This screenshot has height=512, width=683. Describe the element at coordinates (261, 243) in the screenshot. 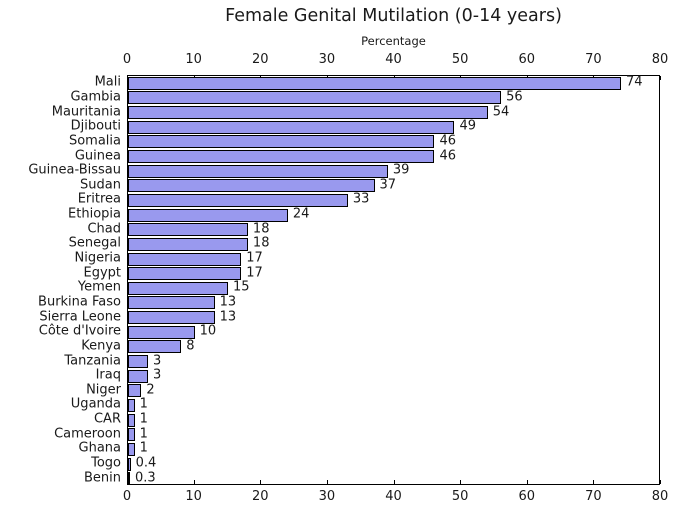

I see `value-label: 18` at that location.